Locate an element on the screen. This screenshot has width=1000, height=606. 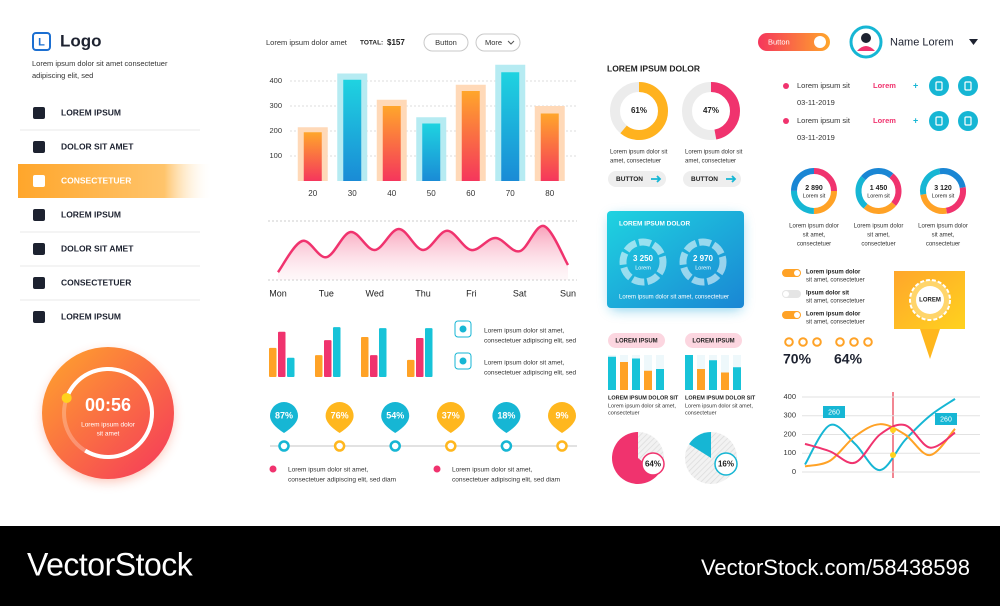
footer-band is located at coordinates (500, 566).